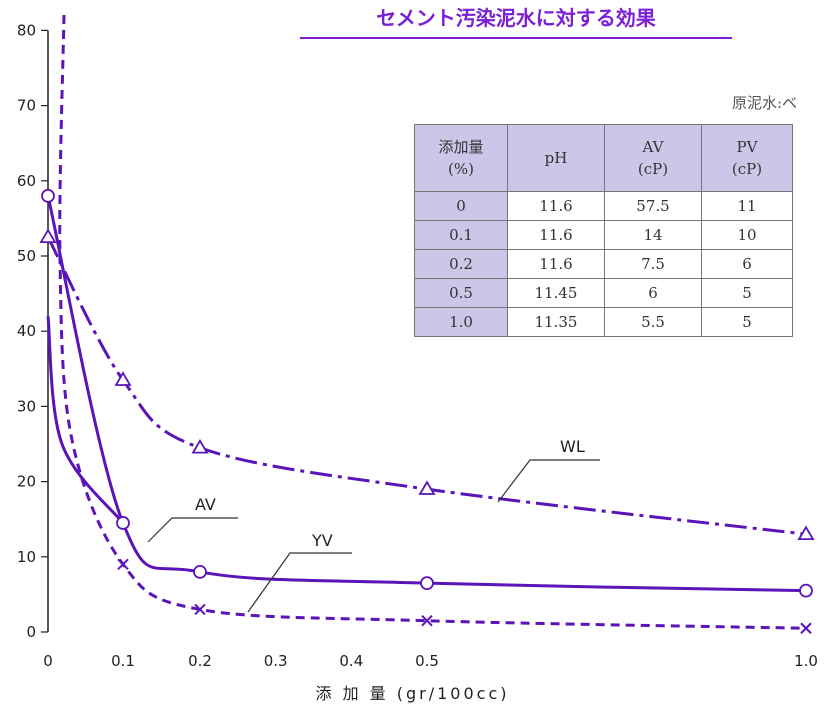 Image resolution: width=825 pixels, height=704 pixels. I want to click on table-cell: 11.35, so click(556, 322).